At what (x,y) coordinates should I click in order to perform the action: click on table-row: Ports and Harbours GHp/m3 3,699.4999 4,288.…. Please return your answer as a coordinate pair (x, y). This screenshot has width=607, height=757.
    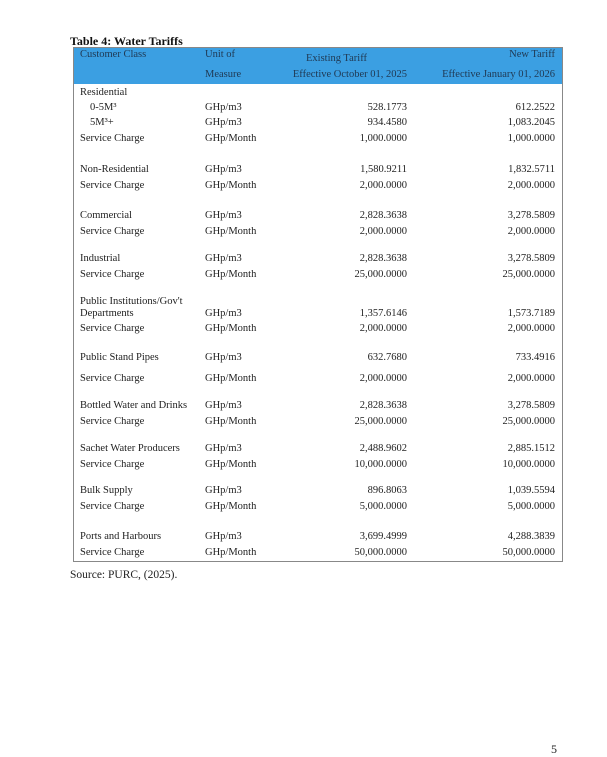
    Looking at the image, I should click on (318, 537).